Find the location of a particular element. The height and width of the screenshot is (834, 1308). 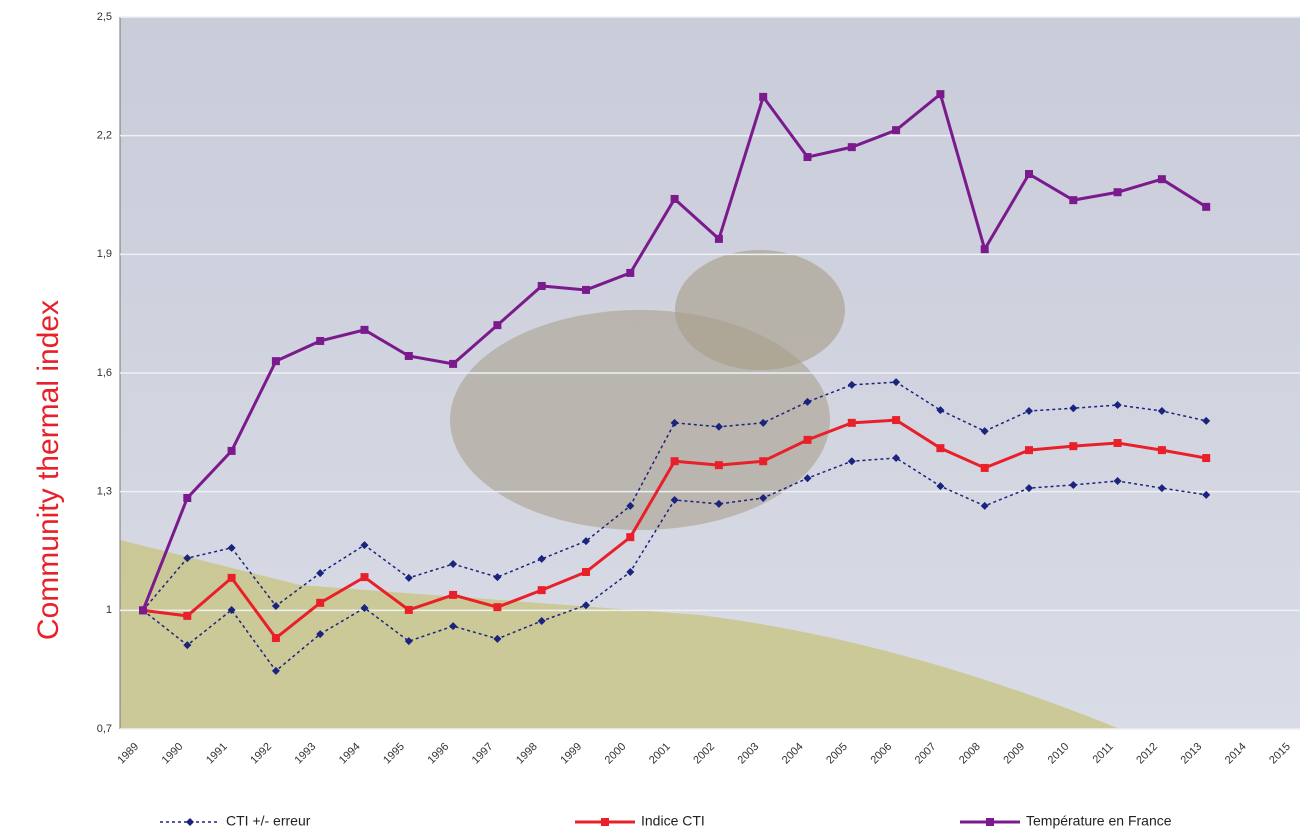

y-tick-label: 1 is located at coordinates (109, 610).